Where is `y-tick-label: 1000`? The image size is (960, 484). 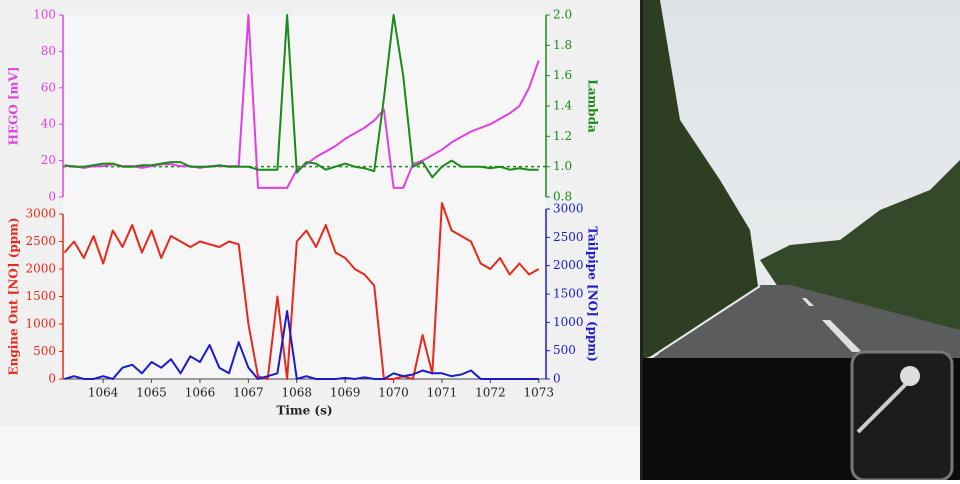
y-tick-label: 1000 is located at coordinates (40, 324).